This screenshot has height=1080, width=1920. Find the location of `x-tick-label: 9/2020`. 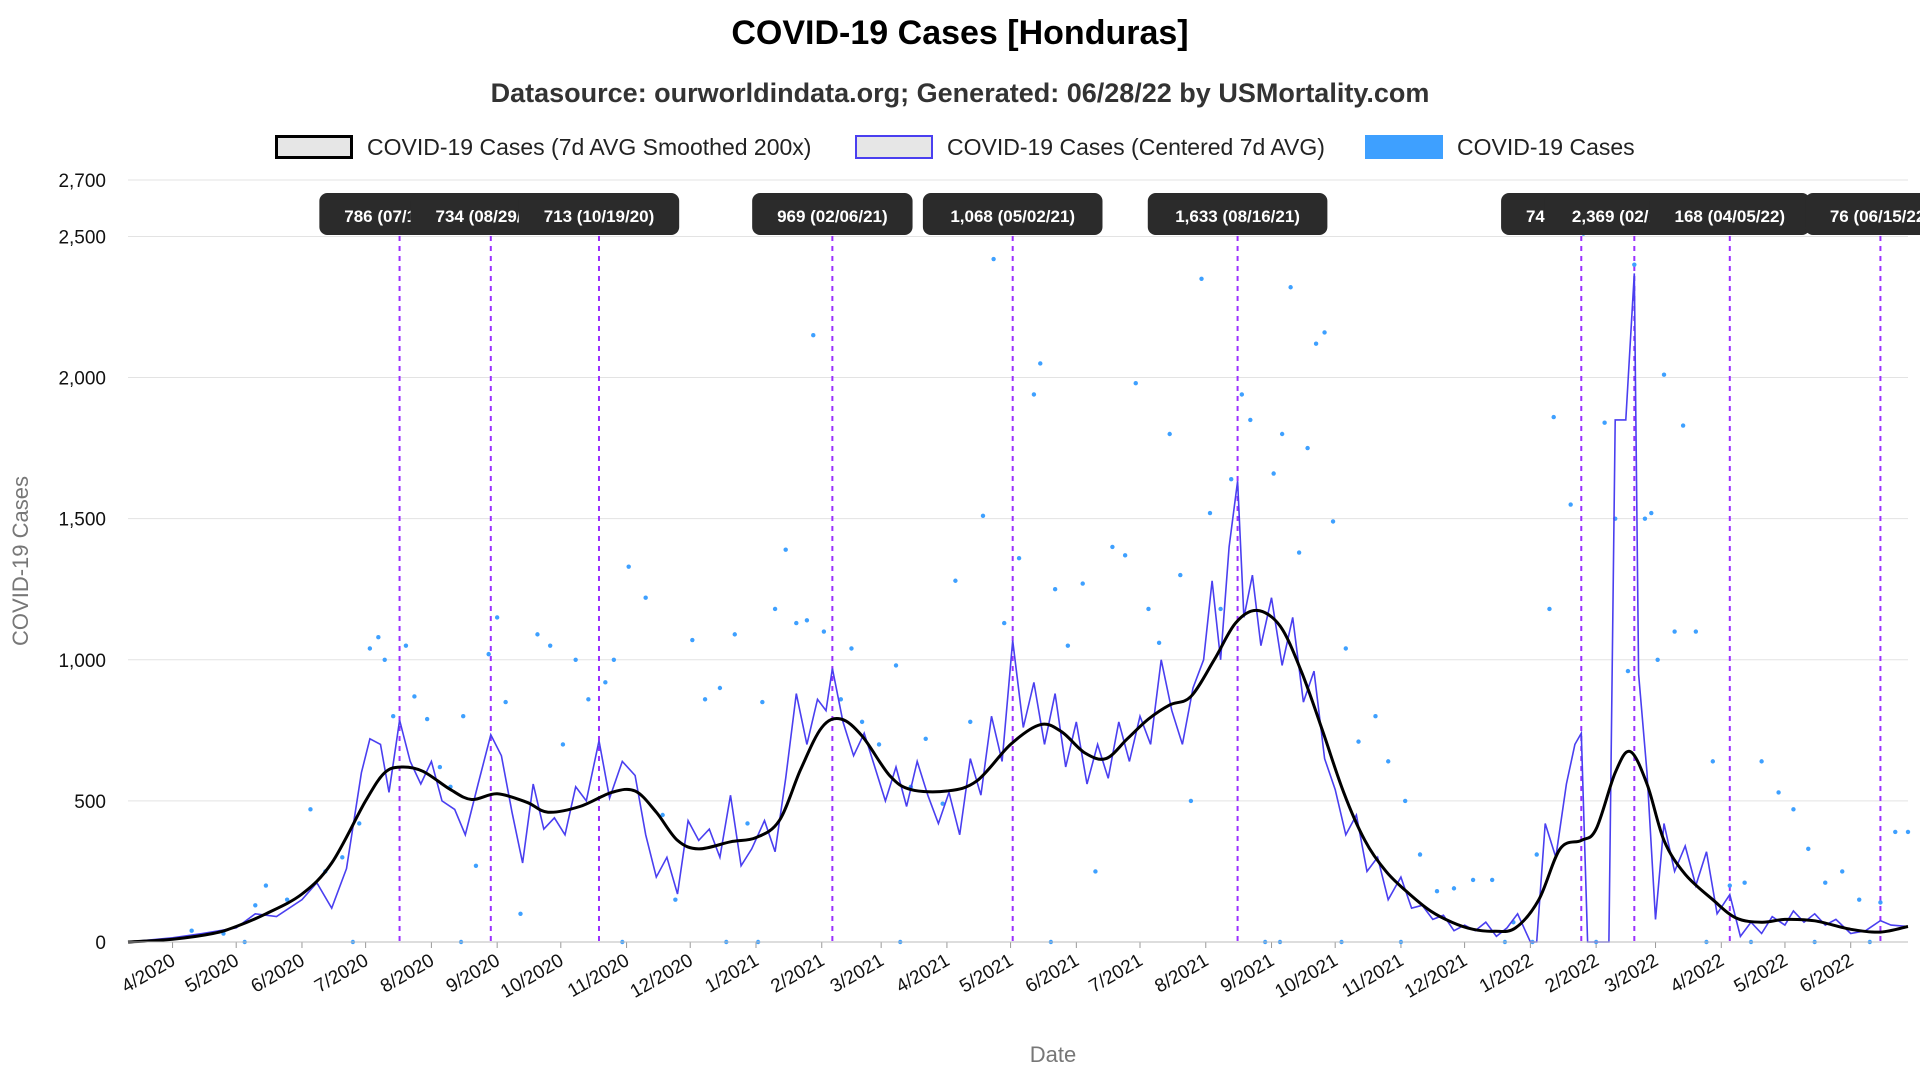

x-tick-label: 9/2020 is located at coordinates (473, 973).